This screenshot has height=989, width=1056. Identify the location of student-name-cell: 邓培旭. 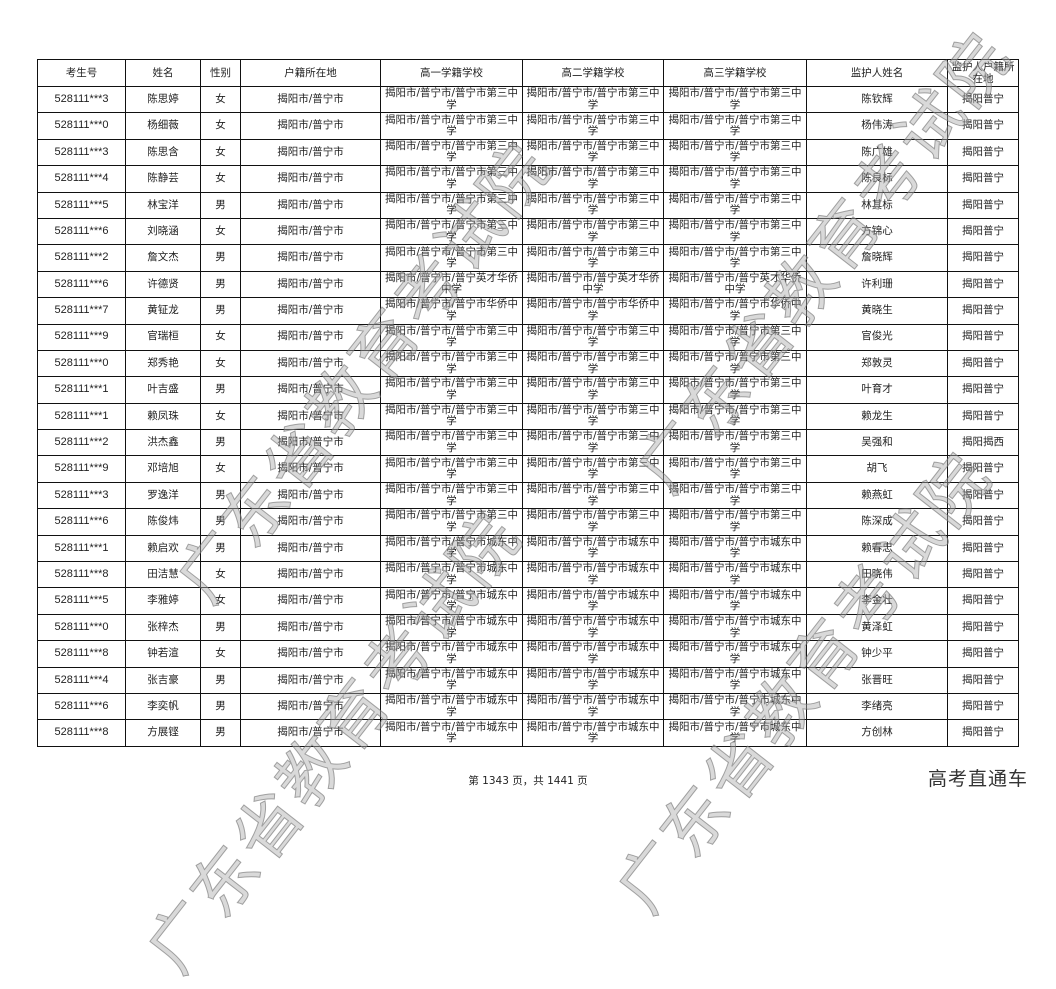
(163, 469).